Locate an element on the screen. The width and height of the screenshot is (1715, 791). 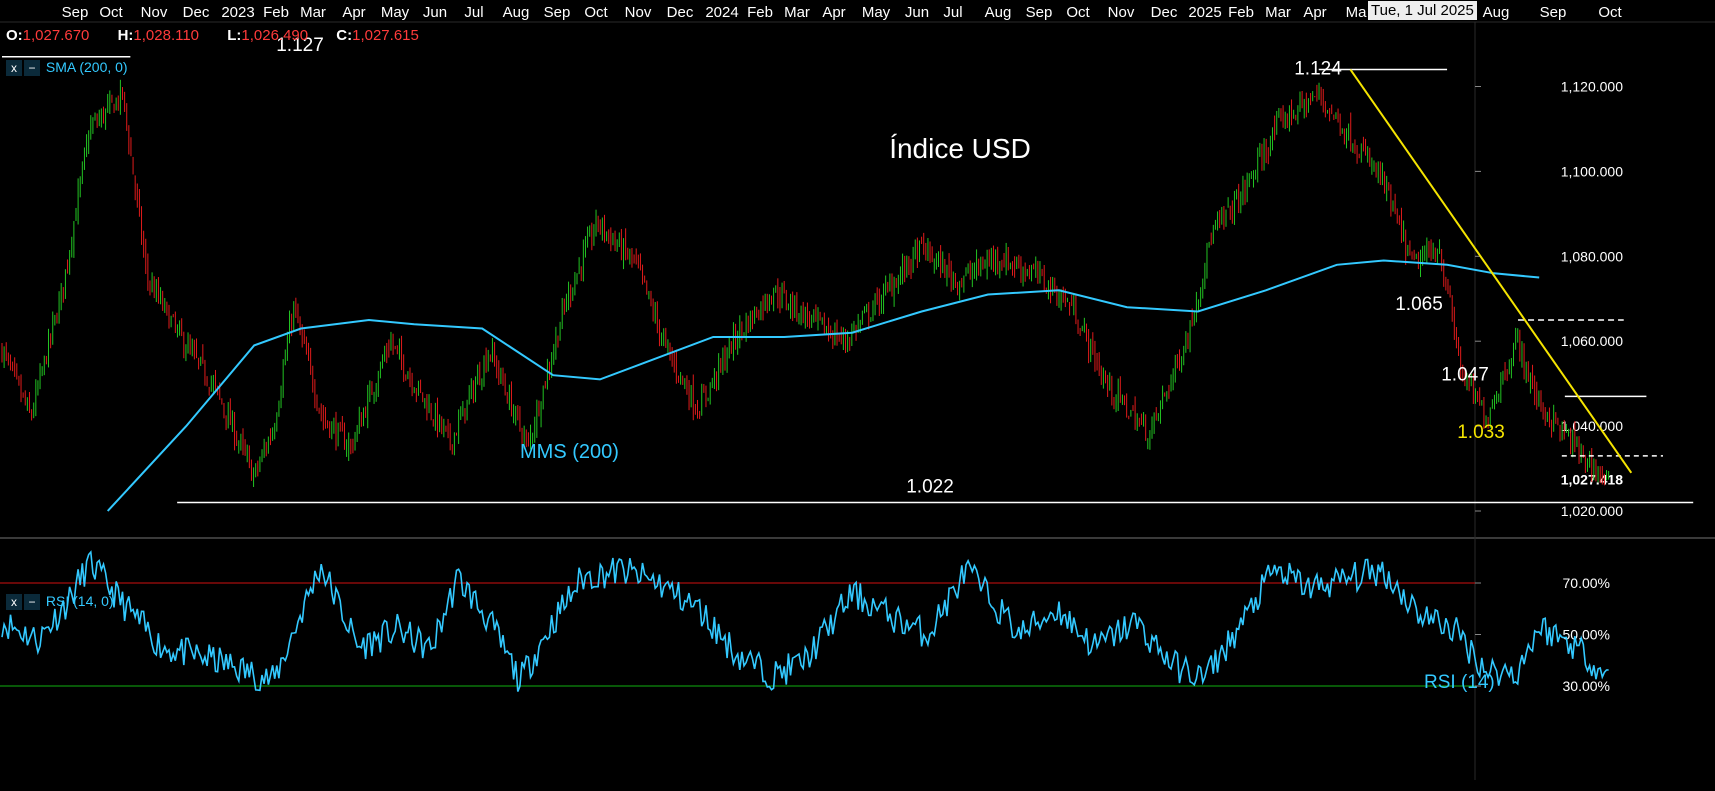
y-tick-label: 1,120.000 is located at coordinates (1592, 87).